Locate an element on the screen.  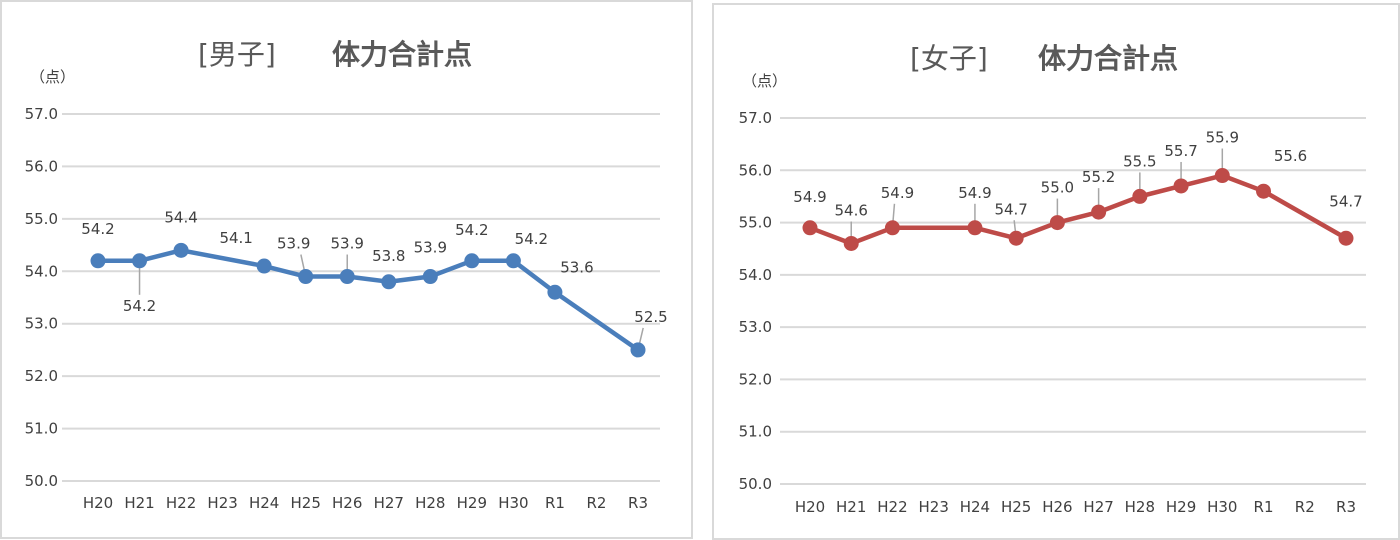
data-label: 54.4 is located at coordinates (180, 217).